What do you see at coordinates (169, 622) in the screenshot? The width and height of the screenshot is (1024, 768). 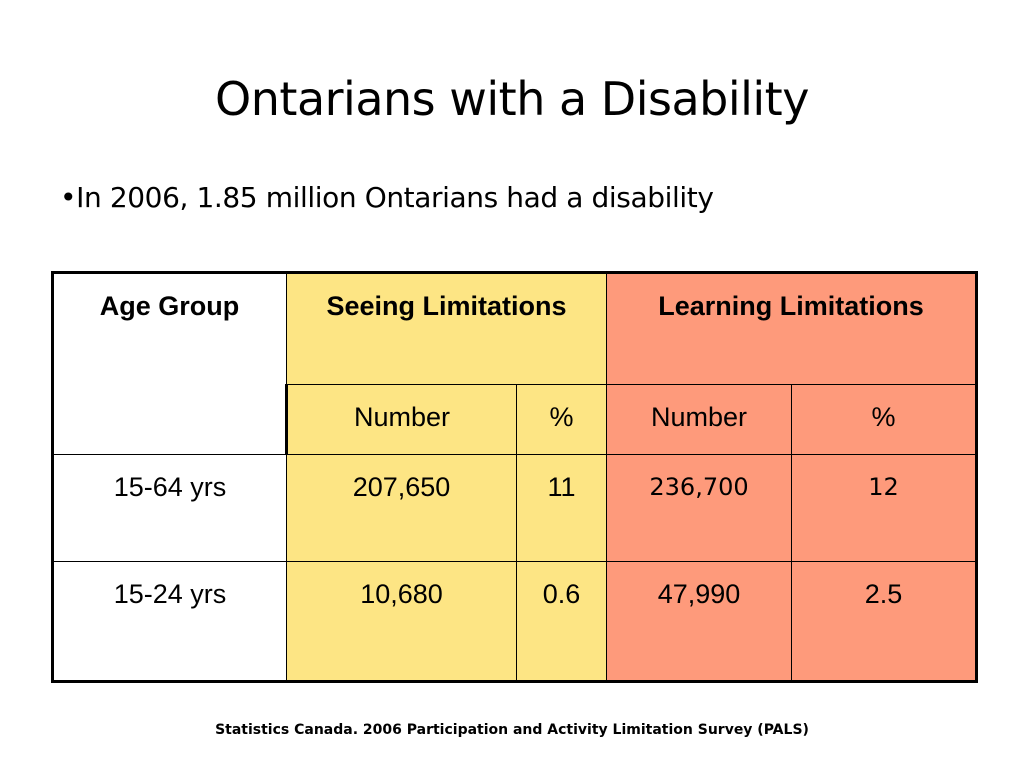 I see `age-cell: 15-24 yrs` at bounding box center [169, 622].